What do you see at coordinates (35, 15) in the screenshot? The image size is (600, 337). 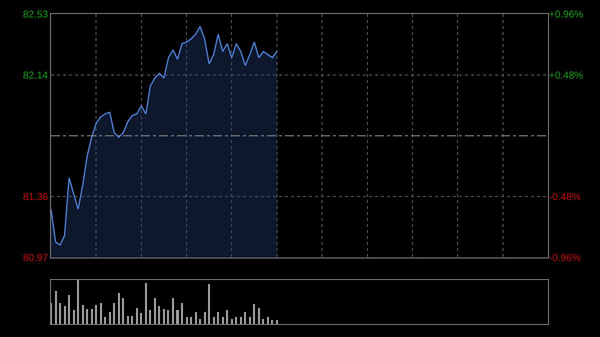 I see `y-tick-label: 82.53` at bounding box center [35, 15].